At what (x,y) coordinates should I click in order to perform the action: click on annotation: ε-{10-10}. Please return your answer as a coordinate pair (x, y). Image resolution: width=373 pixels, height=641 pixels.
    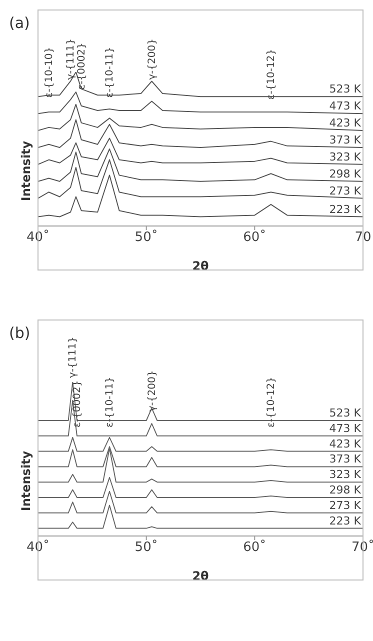
    Looking at the image, I should click on (49, 72).